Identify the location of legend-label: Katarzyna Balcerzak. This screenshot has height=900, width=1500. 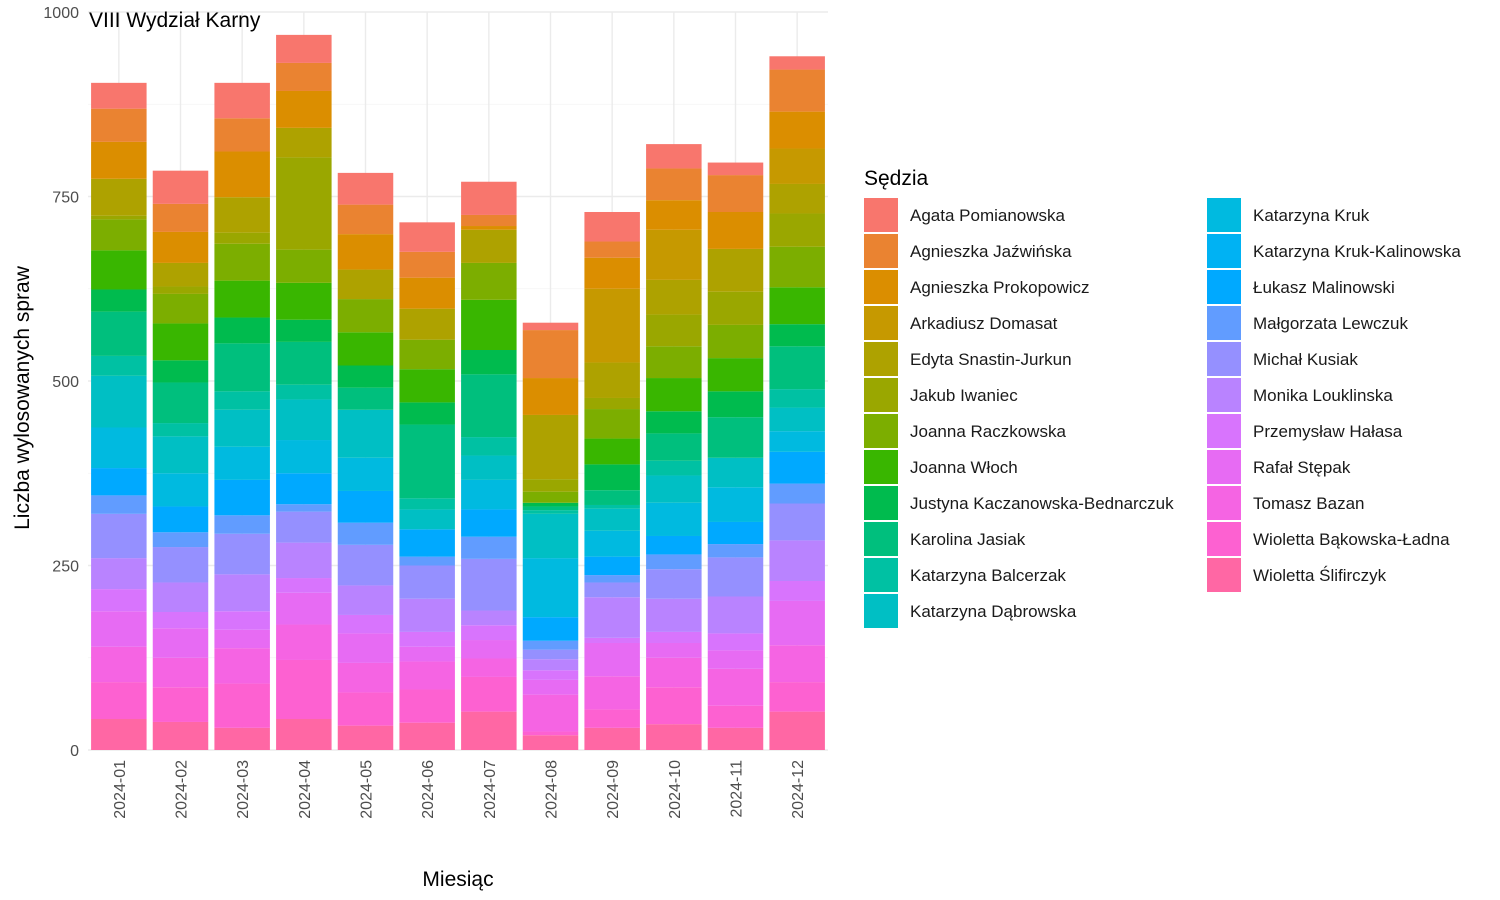
(988, 575).